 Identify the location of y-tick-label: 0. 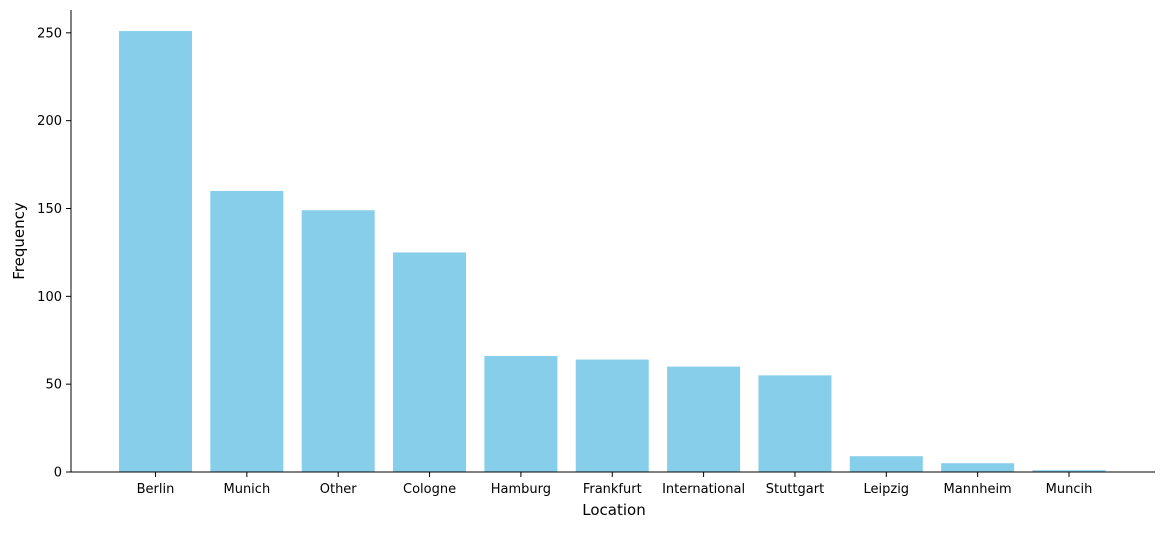
(58, 473).